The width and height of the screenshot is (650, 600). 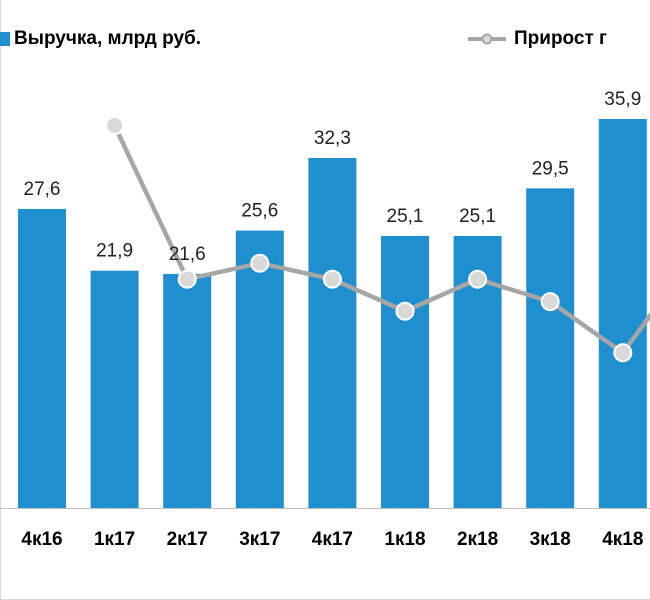 I want to click on x-tick-label-4: 4к17, so click(x=332, y=539).